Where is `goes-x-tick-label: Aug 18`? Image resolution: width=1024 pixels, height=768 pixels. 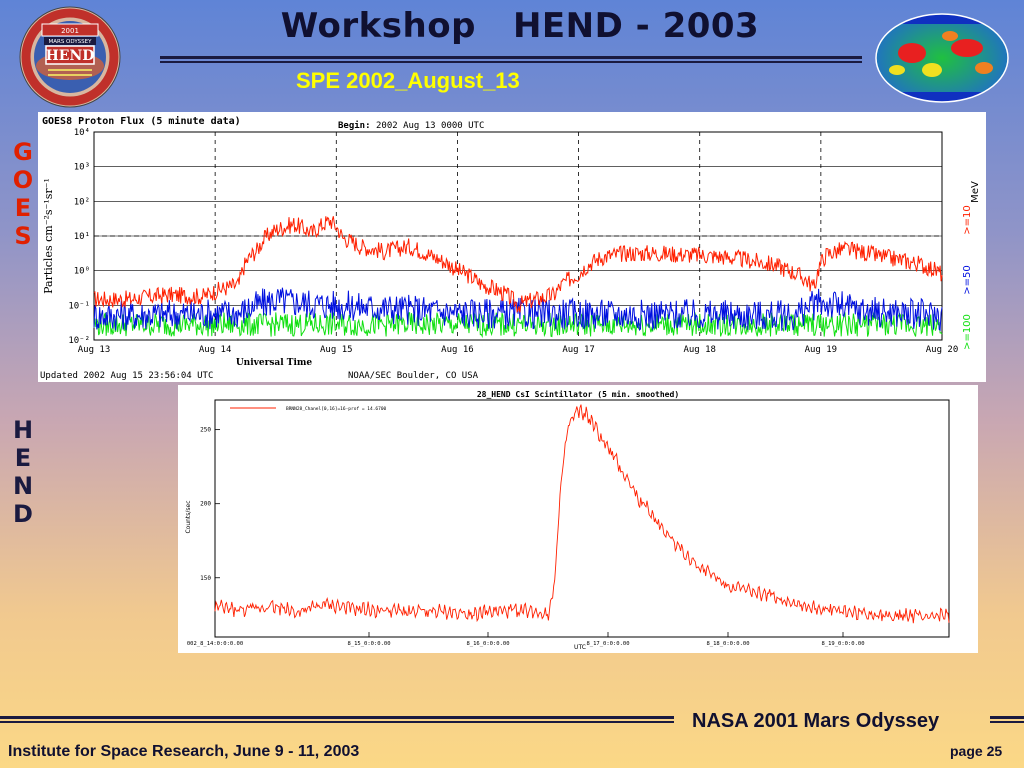 goes-x-tick-label: Aug 18 is located at coordinates (699, 350).